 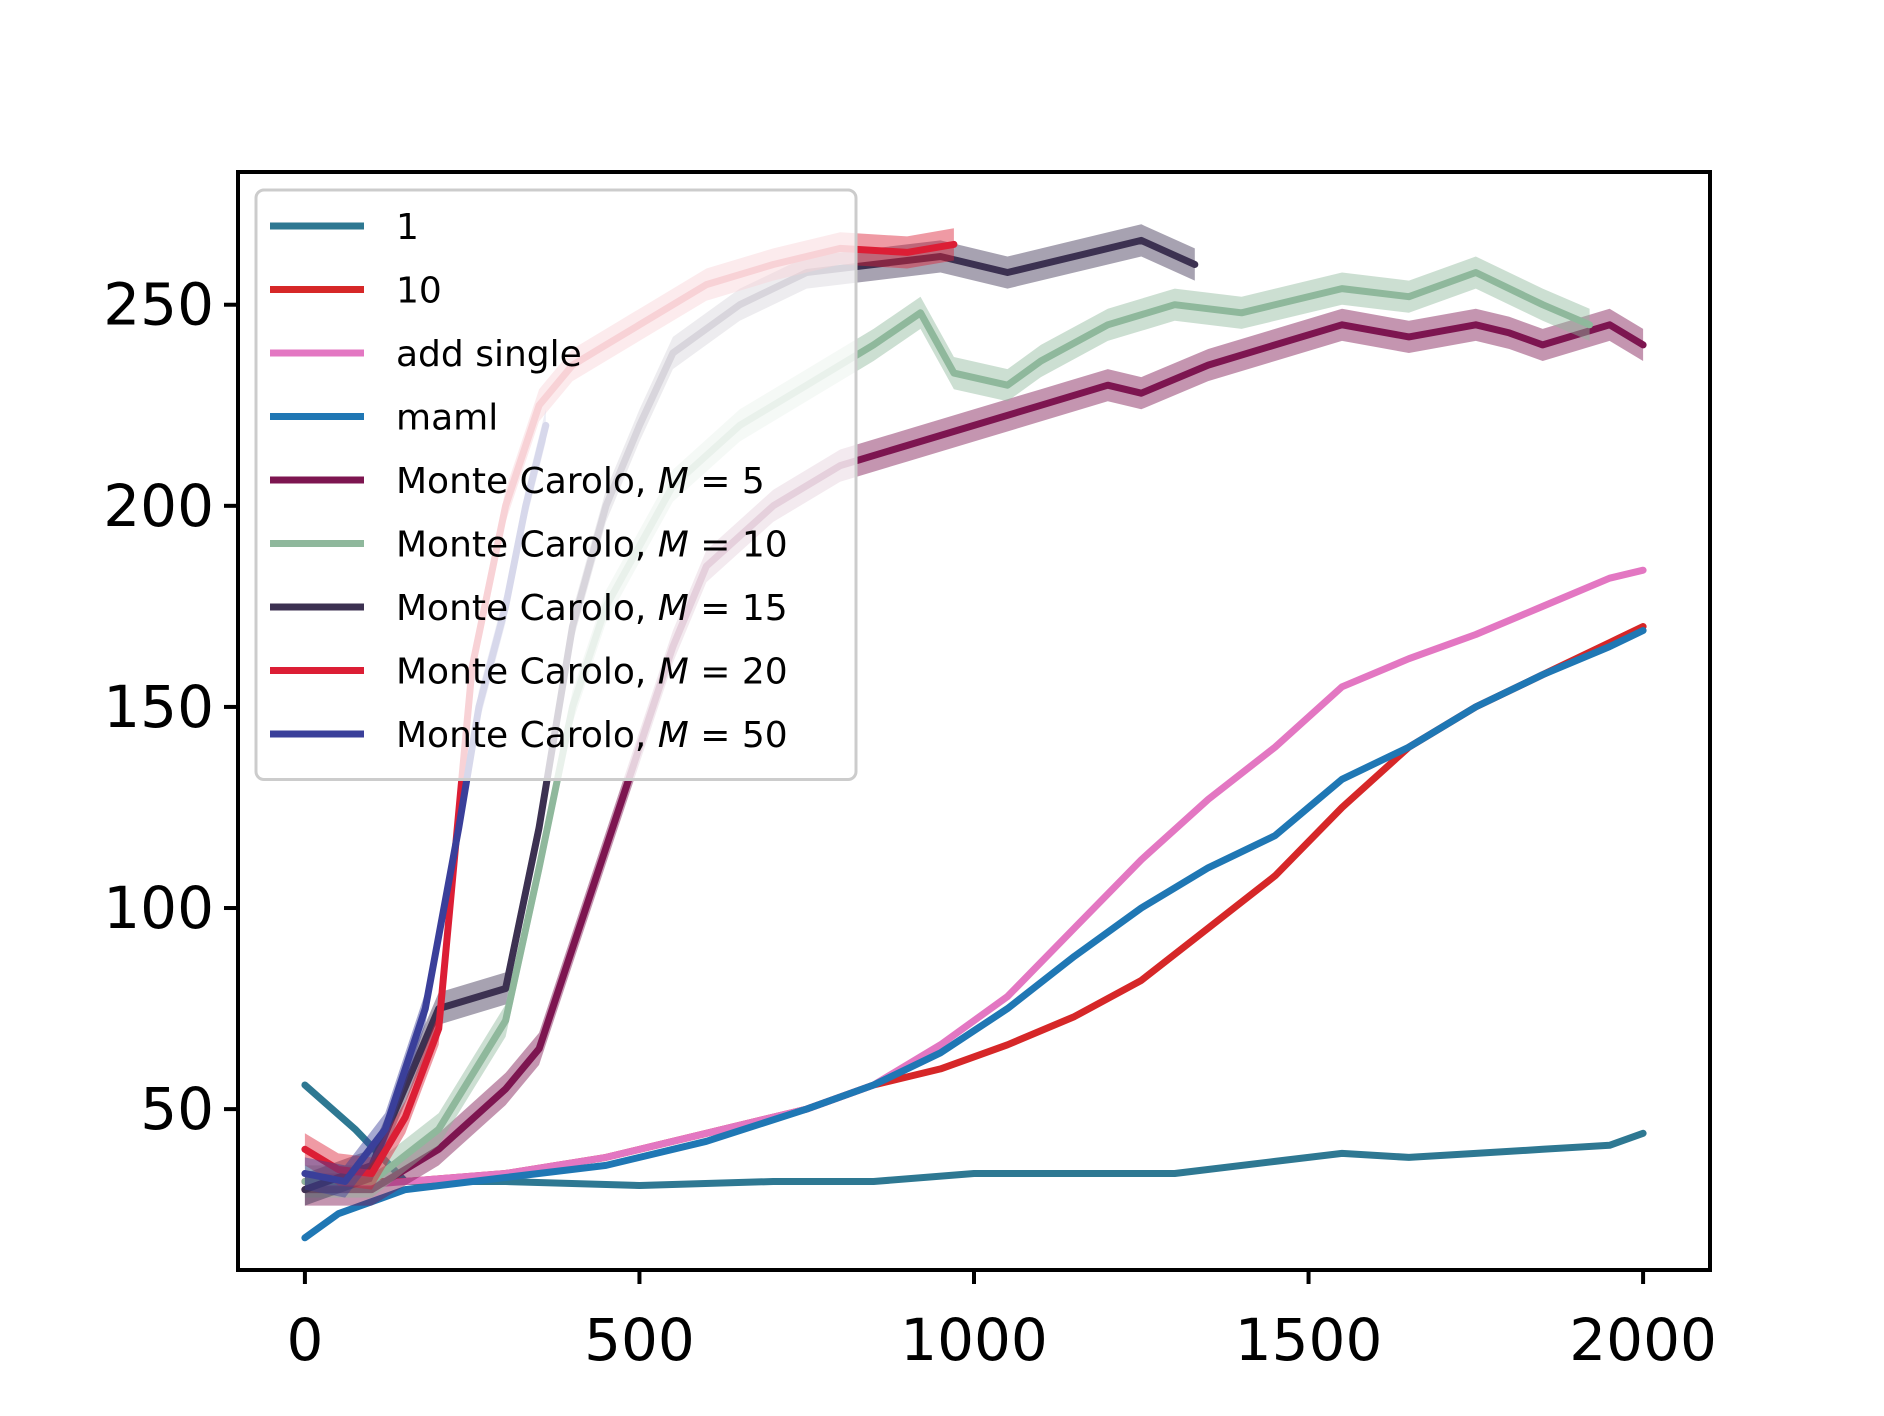 What do you see at coordinates (158, 908) in the screenshot?
I see `y-tick-label: 100` at bounding box center [158, 908].